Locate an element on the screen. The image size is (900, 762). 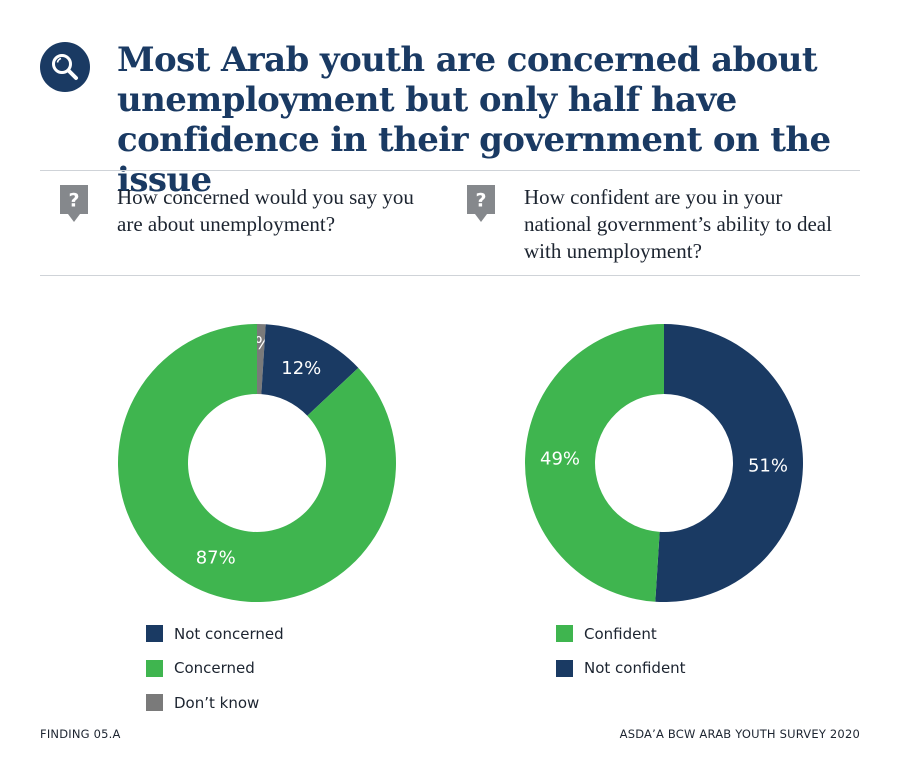
legend-item-don-t-know: Don’t know is located at coordinates (215, 702).